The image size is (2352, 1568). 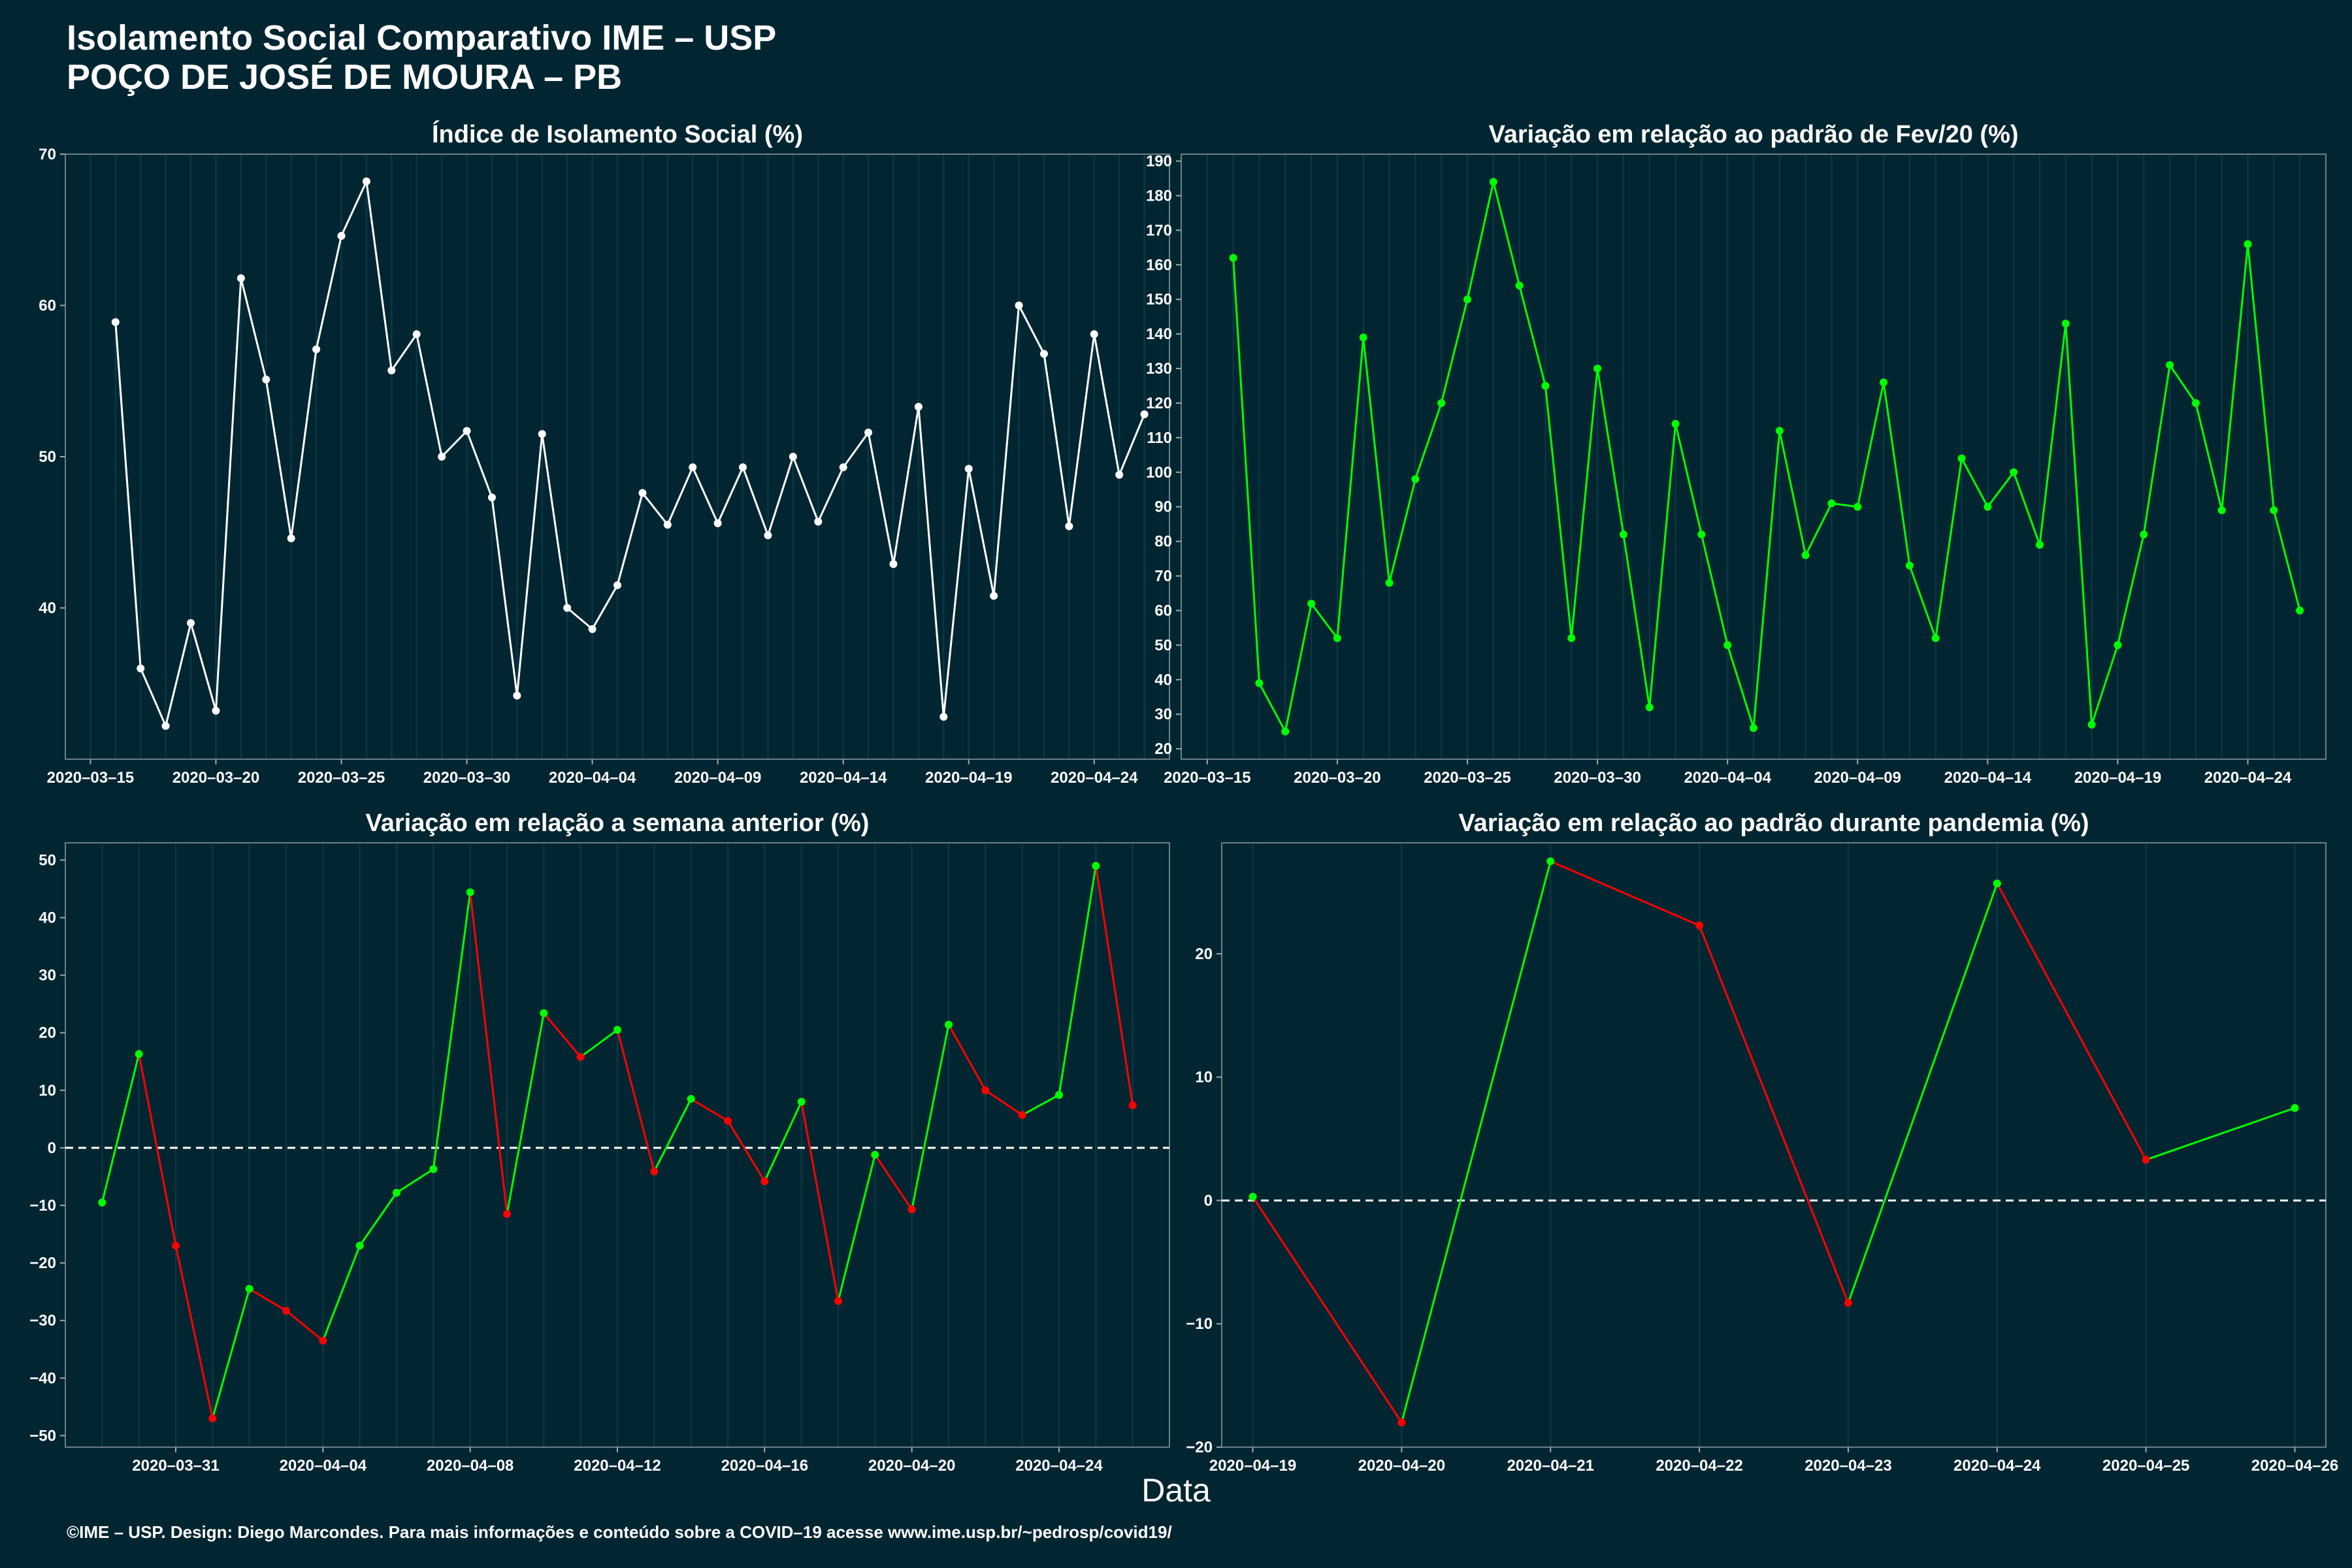 I want to click on x-tick-label: 2020–04–24, so click(x=1059, y=1466).